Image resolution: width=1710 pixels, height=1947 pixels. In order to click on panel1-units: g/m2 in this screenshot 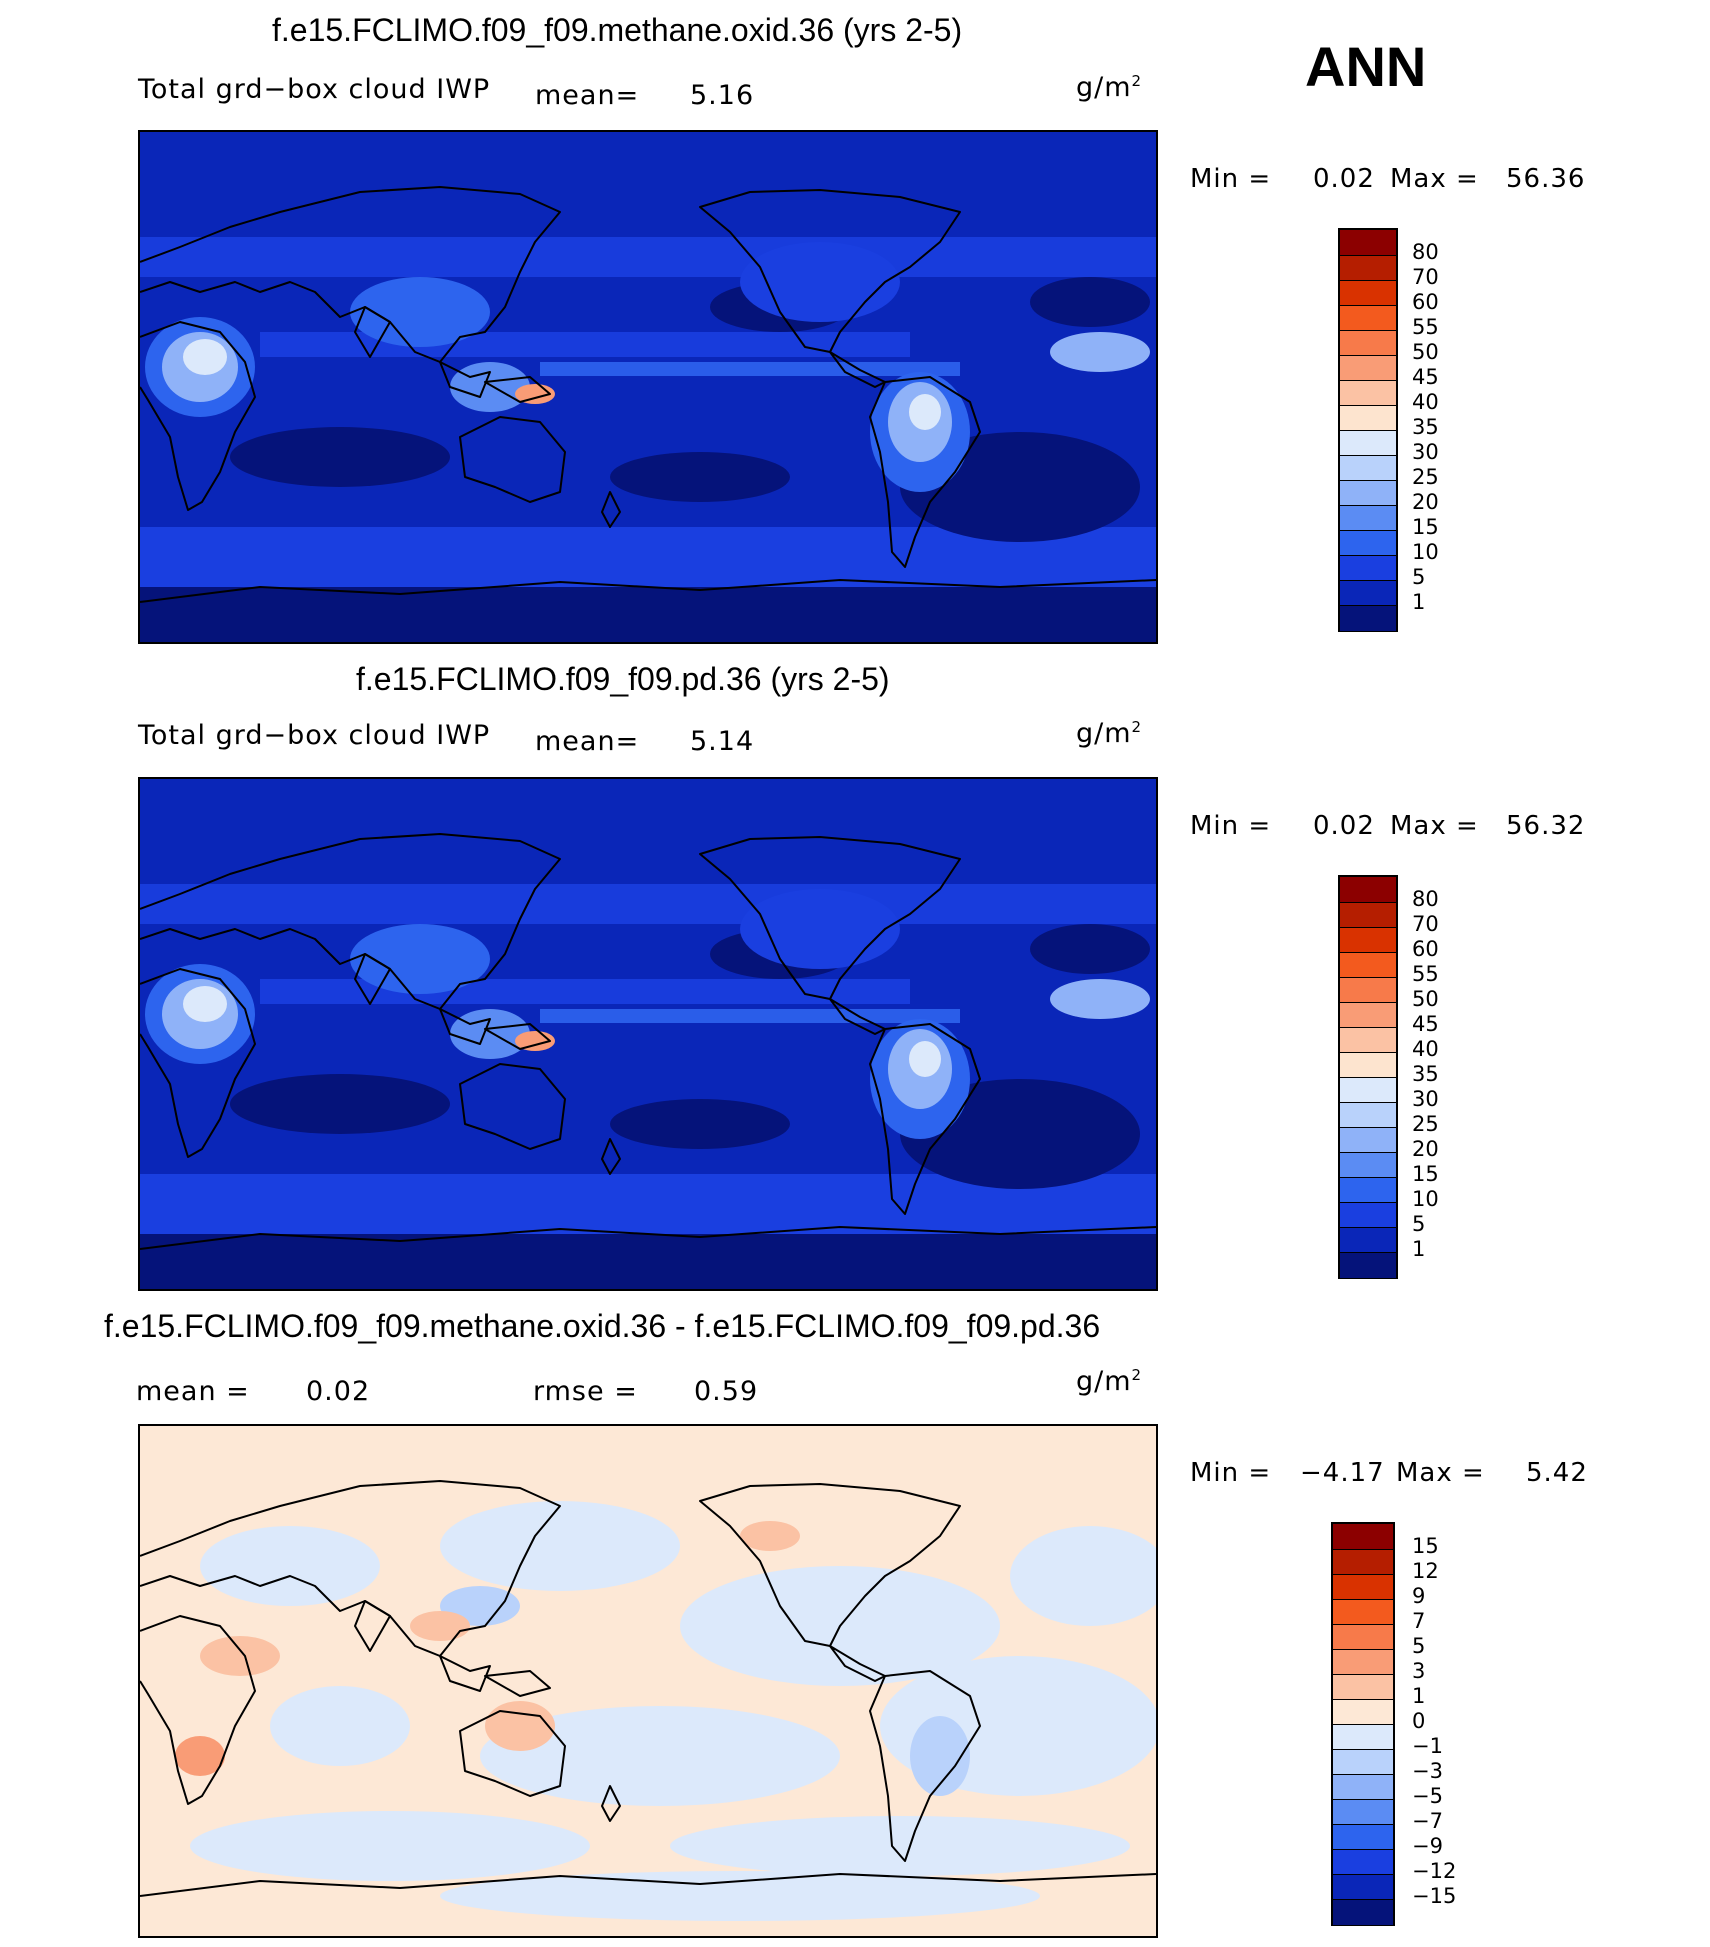, I will do `click(1109, 87)`.